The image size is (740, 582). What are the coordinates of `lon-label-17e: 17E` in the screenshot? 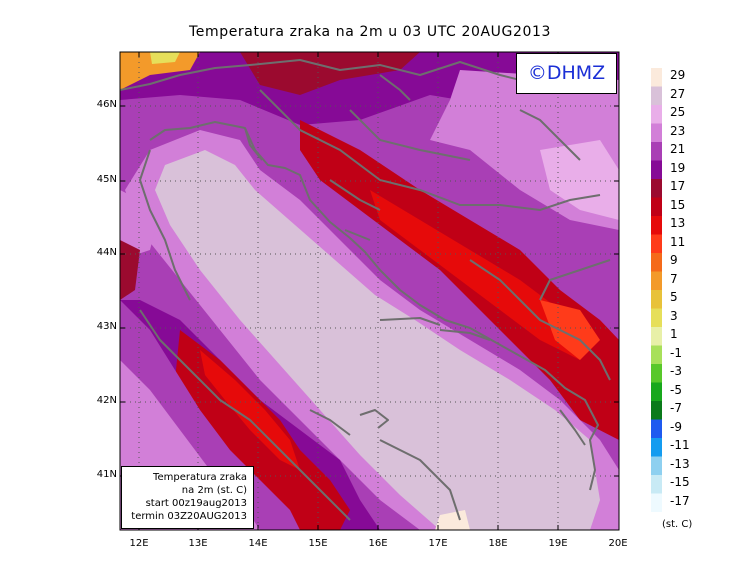 It's located at (438, 543).